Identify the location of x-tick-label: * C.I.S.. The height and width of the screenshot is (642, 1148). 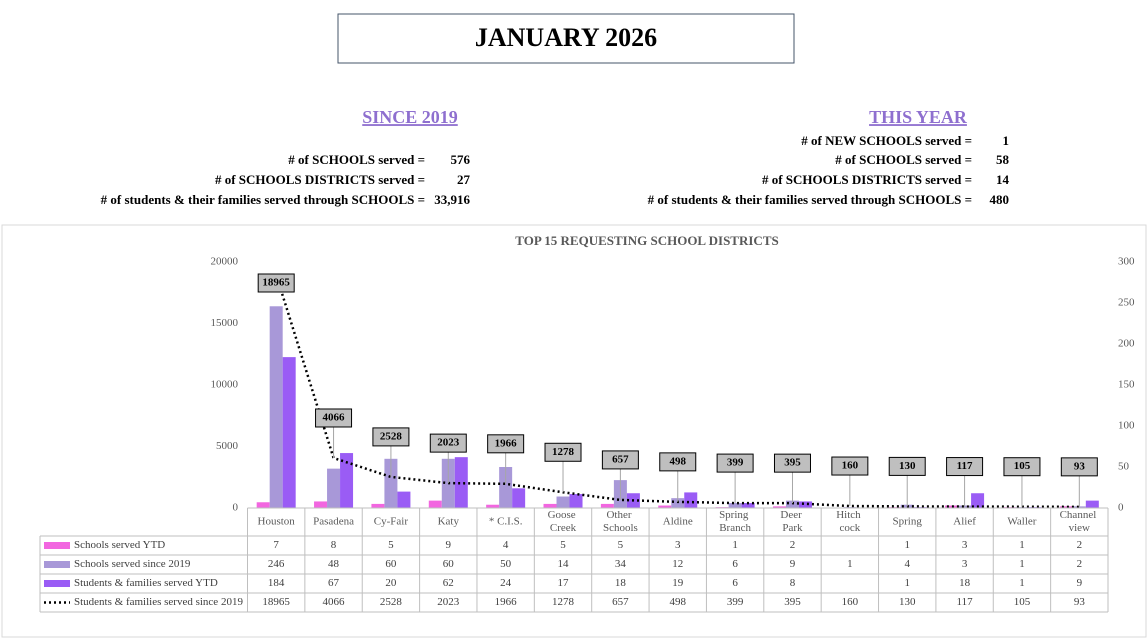
(506, 522).